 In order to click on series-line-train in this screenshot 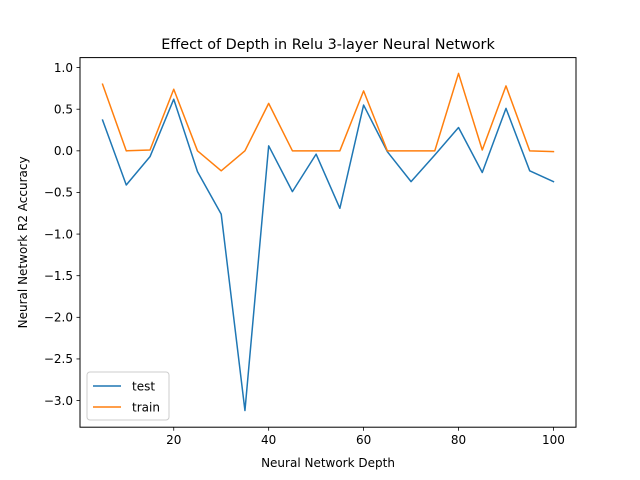, I will do `click(328, 122)`.